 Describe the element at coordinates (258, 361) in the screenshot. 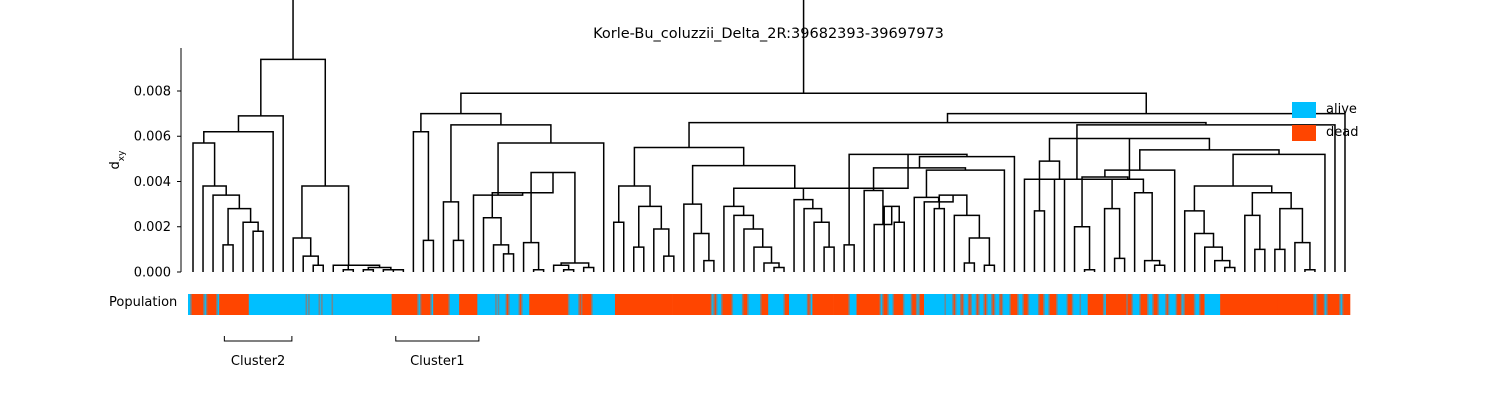

I see `cluster-label: Cluster2` at that location.